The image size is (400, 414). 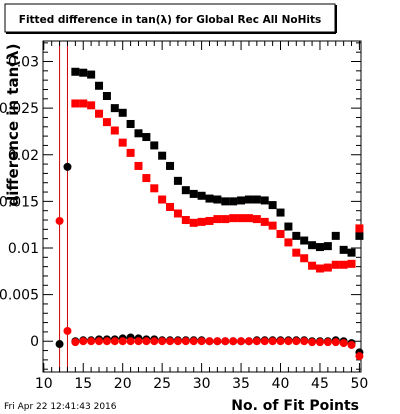 What do you see at coordinates (281, 384) in the screenshot?
I see `x-tick-label: 40` at bounding box center [281, 384].